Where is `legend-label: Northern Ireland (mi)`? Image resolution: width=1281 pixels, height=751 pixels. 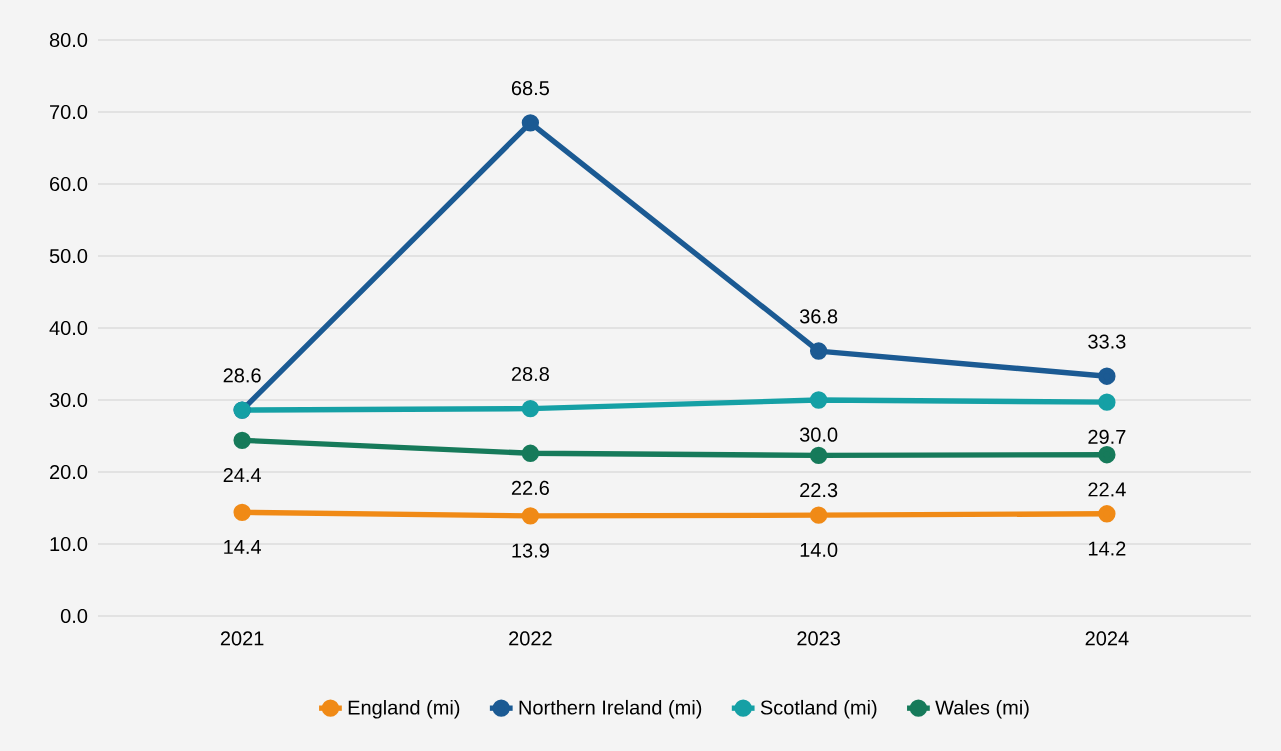
legend-label: Northern Ireland (mi) is located at coordinates (610, 709).